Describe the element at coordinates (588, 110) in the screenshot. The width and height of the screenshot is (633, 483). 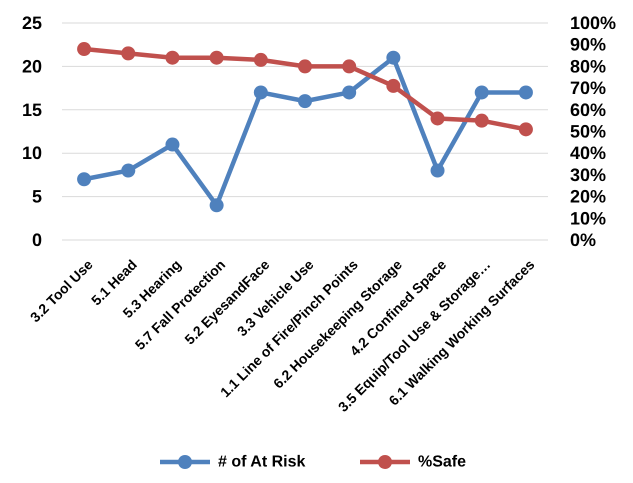
I see `y2-tick-label: 60%` at that location.